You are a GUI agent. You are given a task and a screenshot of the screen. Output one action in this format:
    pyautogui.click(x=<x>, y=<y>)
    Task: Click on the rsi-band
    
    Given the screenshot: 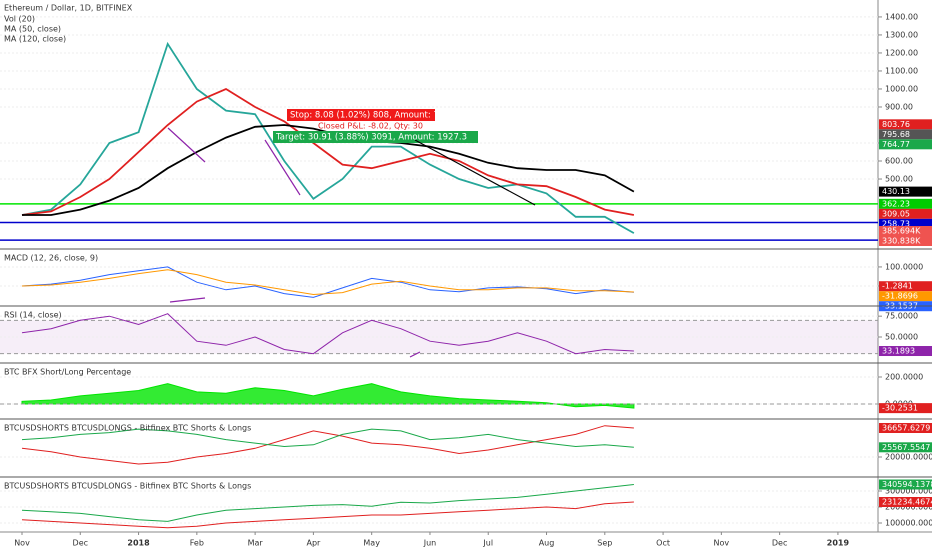 What is the action you would take?
    pyautogui.click(x=439, y=337)
    